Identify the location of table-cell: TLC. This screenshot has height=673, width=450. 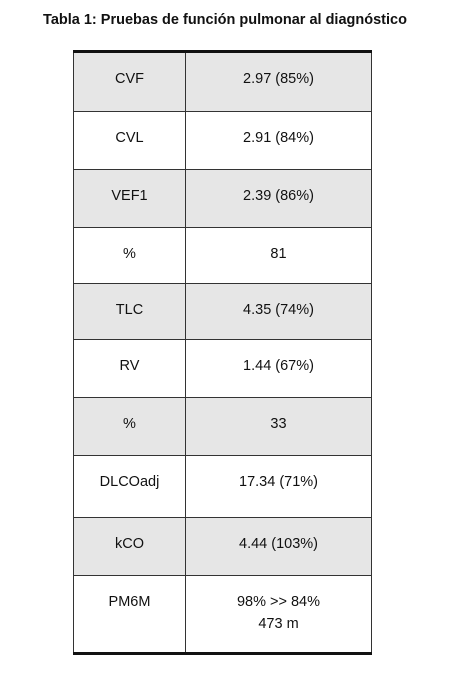
(129, 311).